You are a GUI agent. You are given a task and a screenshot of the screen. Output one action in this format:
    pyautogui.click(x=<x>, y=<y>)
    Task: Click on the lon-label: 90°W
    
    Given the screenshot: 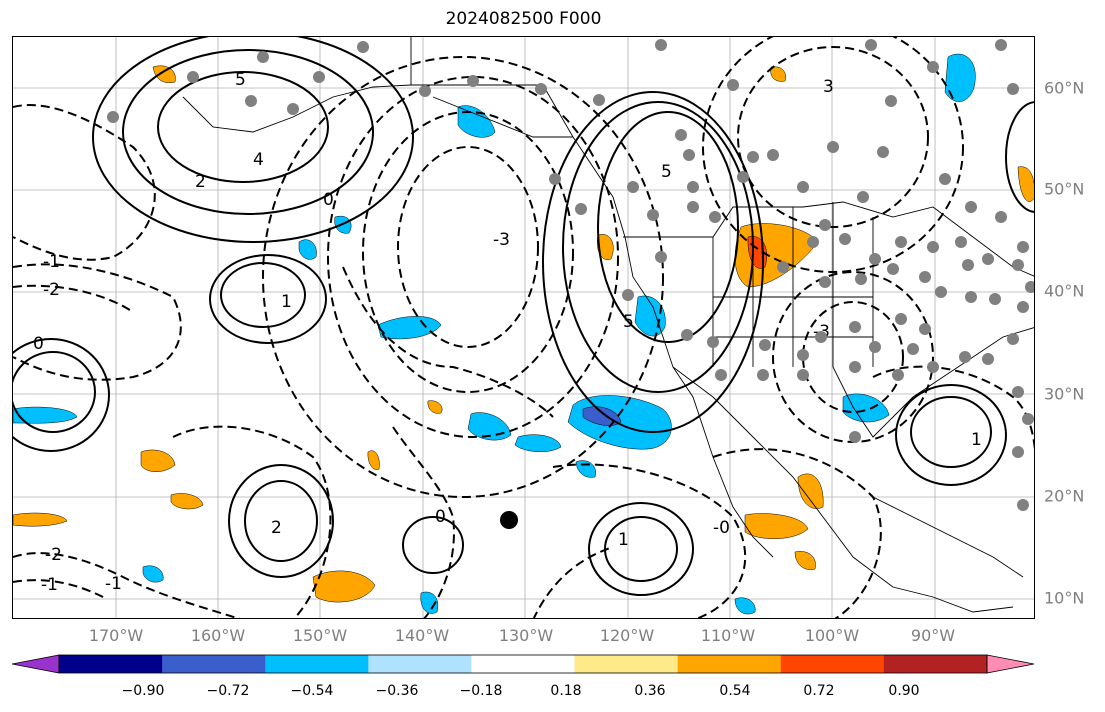 What is the action you would take?
    pyautogui.click(x=933, y=635)
    